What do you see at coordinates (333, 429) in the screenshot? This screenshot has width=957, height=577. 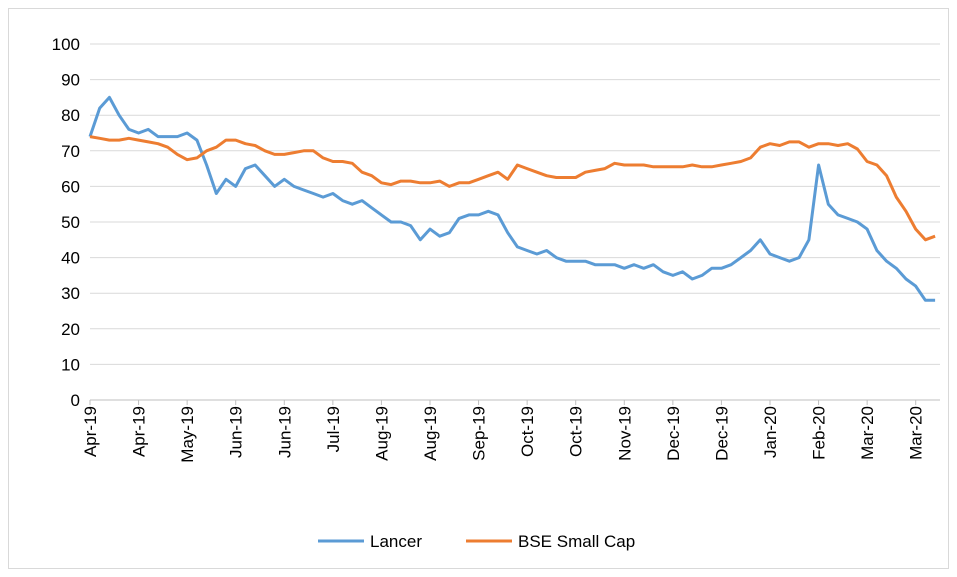 I see `x-tick-label: Jul-19` at bounding box center [333, 429].